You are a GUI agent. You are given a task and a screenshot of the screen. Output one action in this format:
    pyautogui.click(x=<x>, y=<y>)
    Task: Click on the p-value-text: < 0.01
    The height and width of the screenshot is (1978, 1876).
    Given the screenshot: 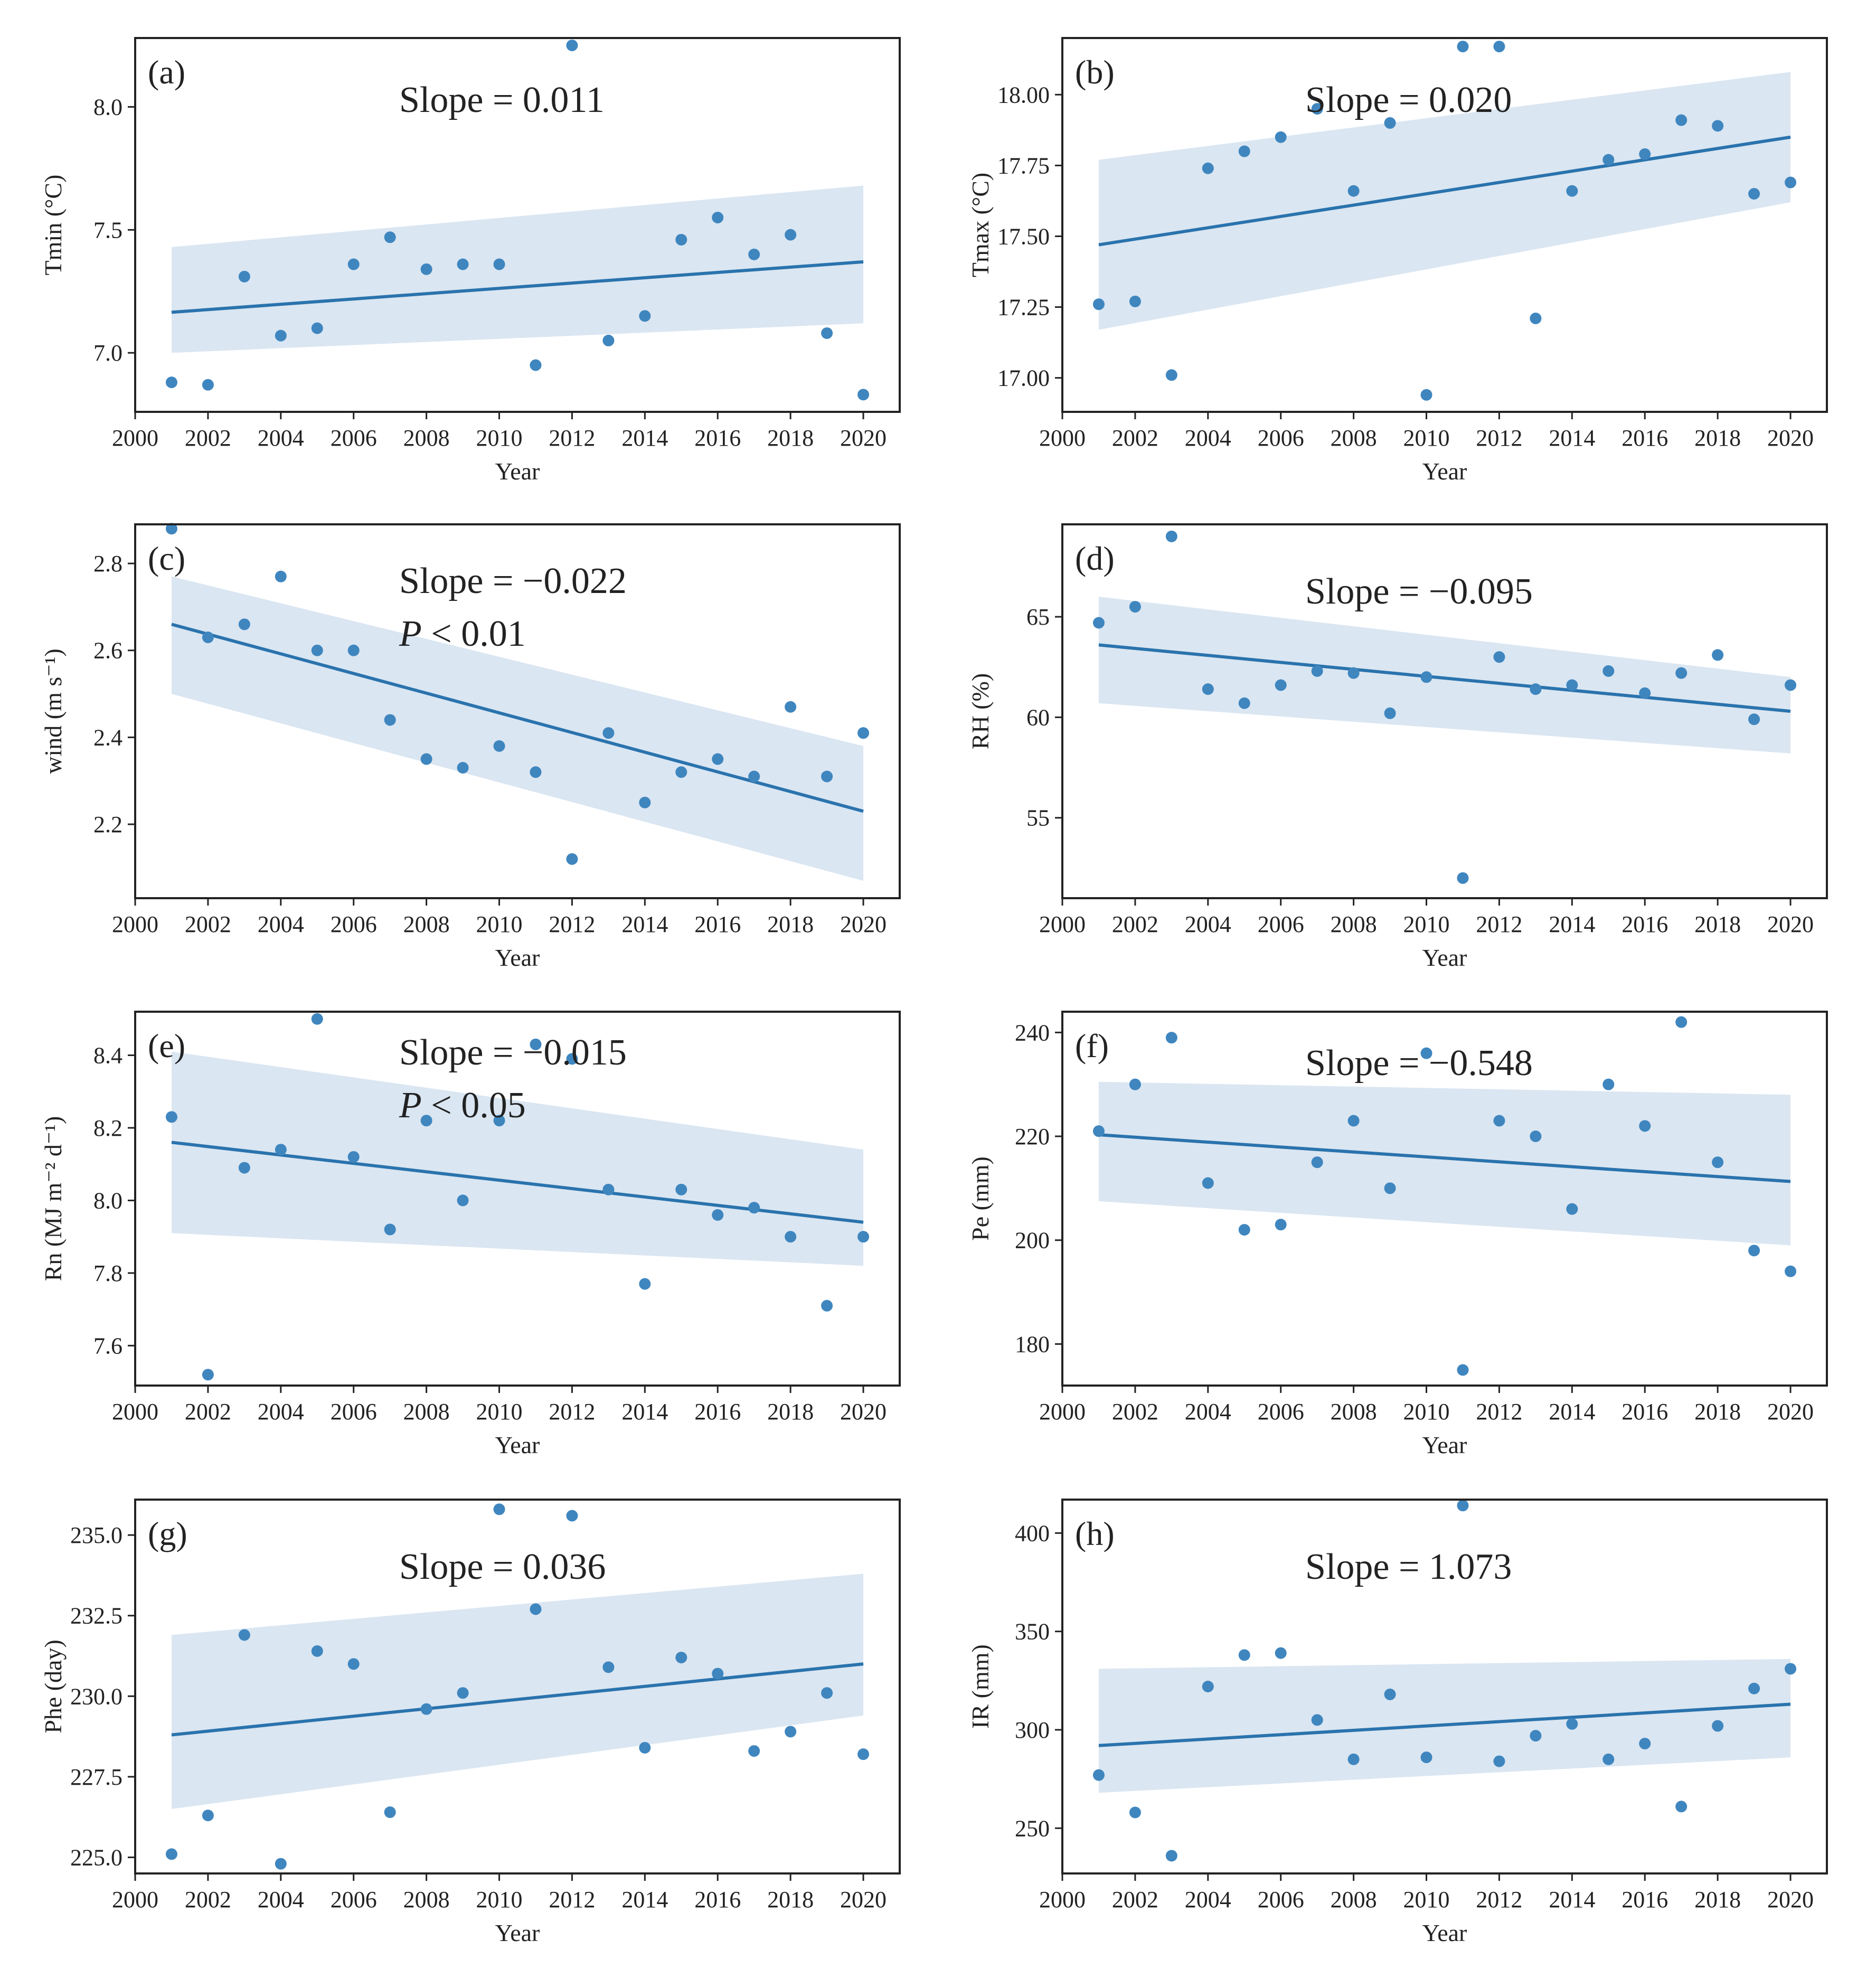 What is the action you would take?
    pyautogui.click(x=474, y=634)
    